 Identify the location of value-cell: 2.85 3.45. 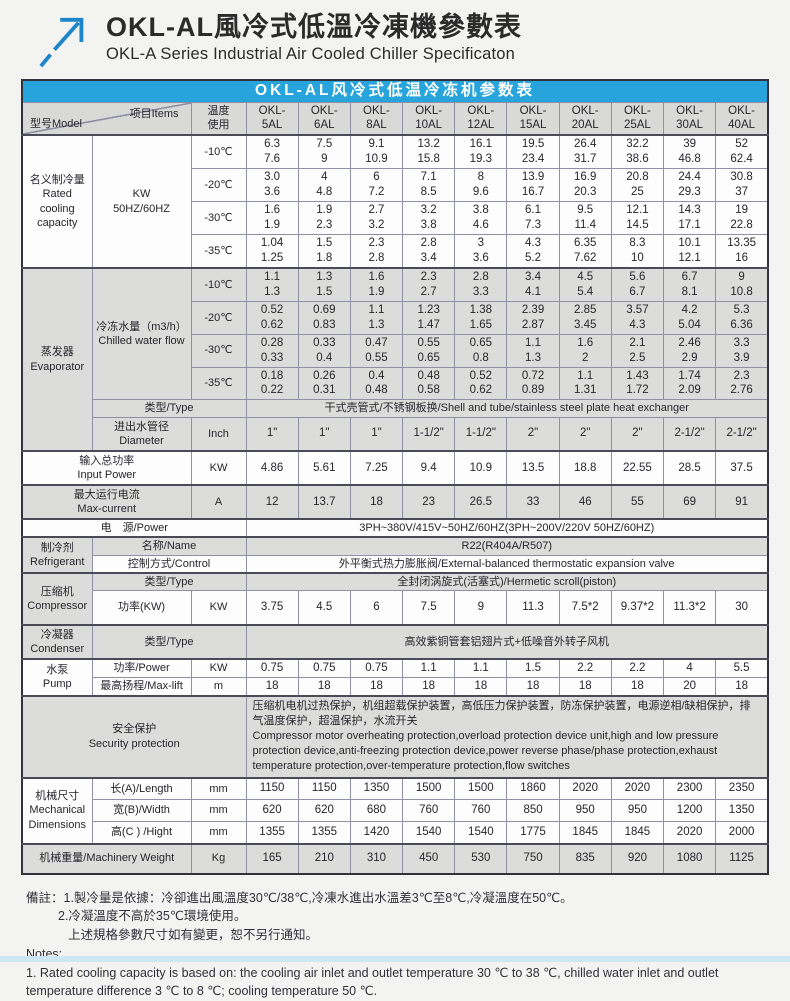
(585, 317).